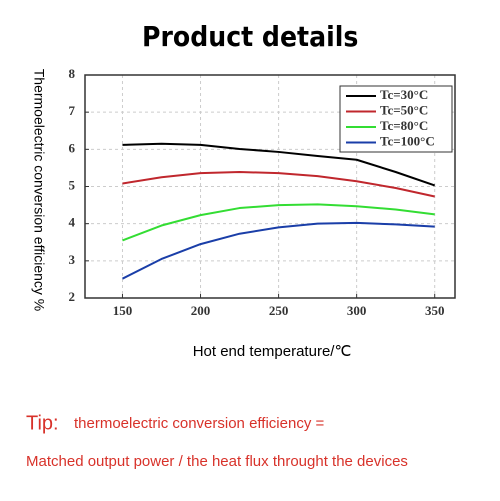 The image size is (500, 501). What do you see at coordinates (72, 296) in the screenshot?
I see `y-tick-label: 2` at bounding box center [72, 296].